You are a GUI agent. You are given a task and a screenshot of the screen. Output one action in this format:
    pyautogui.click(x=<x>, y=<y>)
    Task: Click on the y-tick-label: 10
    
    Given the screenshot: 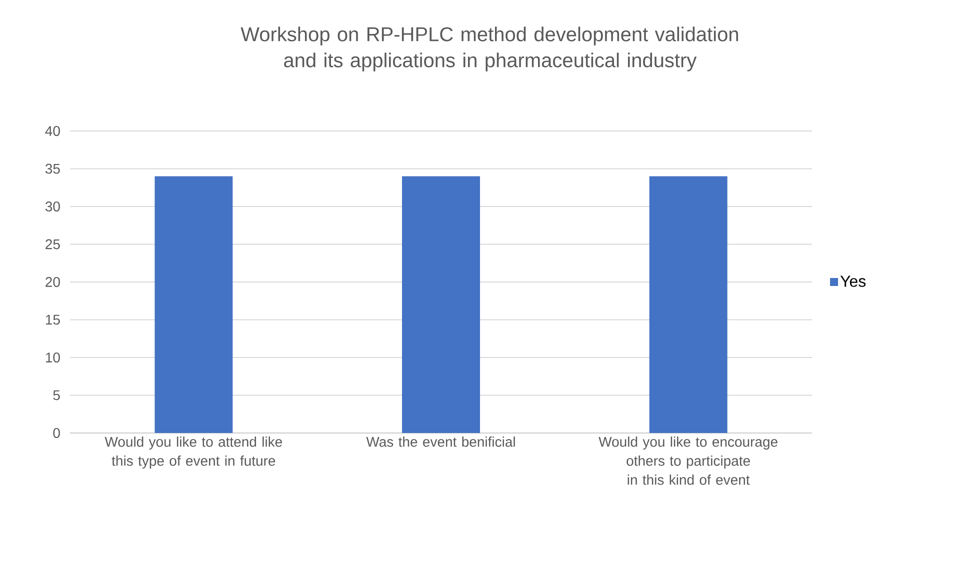 What is the action you would take?
    pyautogui.click(x=53, y=357)
    